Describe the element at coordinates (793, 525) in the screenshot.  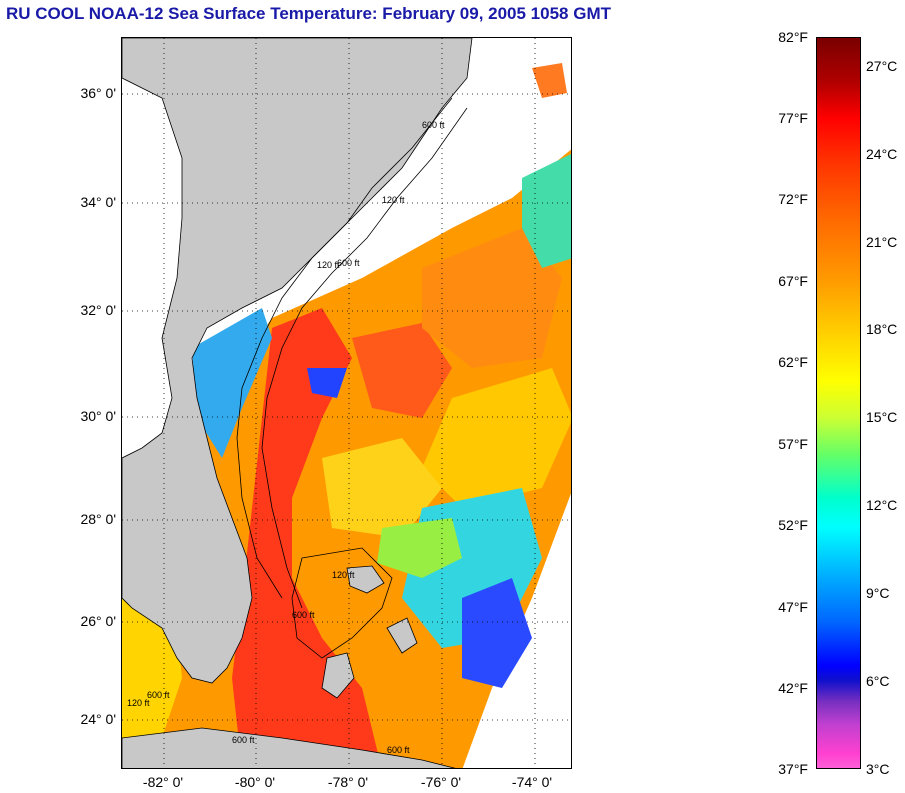
I see `colorbar-f-52: 52°F` at that location.